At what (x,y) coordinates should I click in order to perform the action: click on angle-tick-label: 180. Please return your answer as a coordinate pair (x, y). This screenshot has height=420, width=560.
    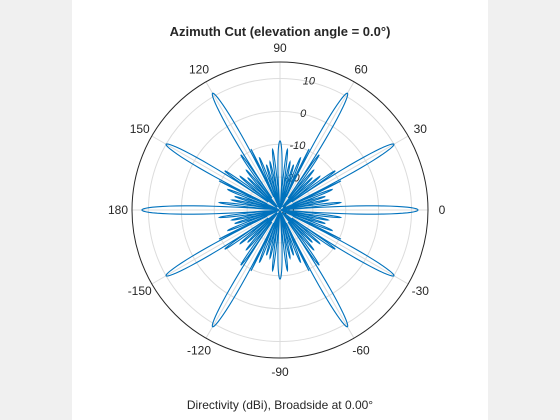
    Looking at the image, I should click on (118, 210).